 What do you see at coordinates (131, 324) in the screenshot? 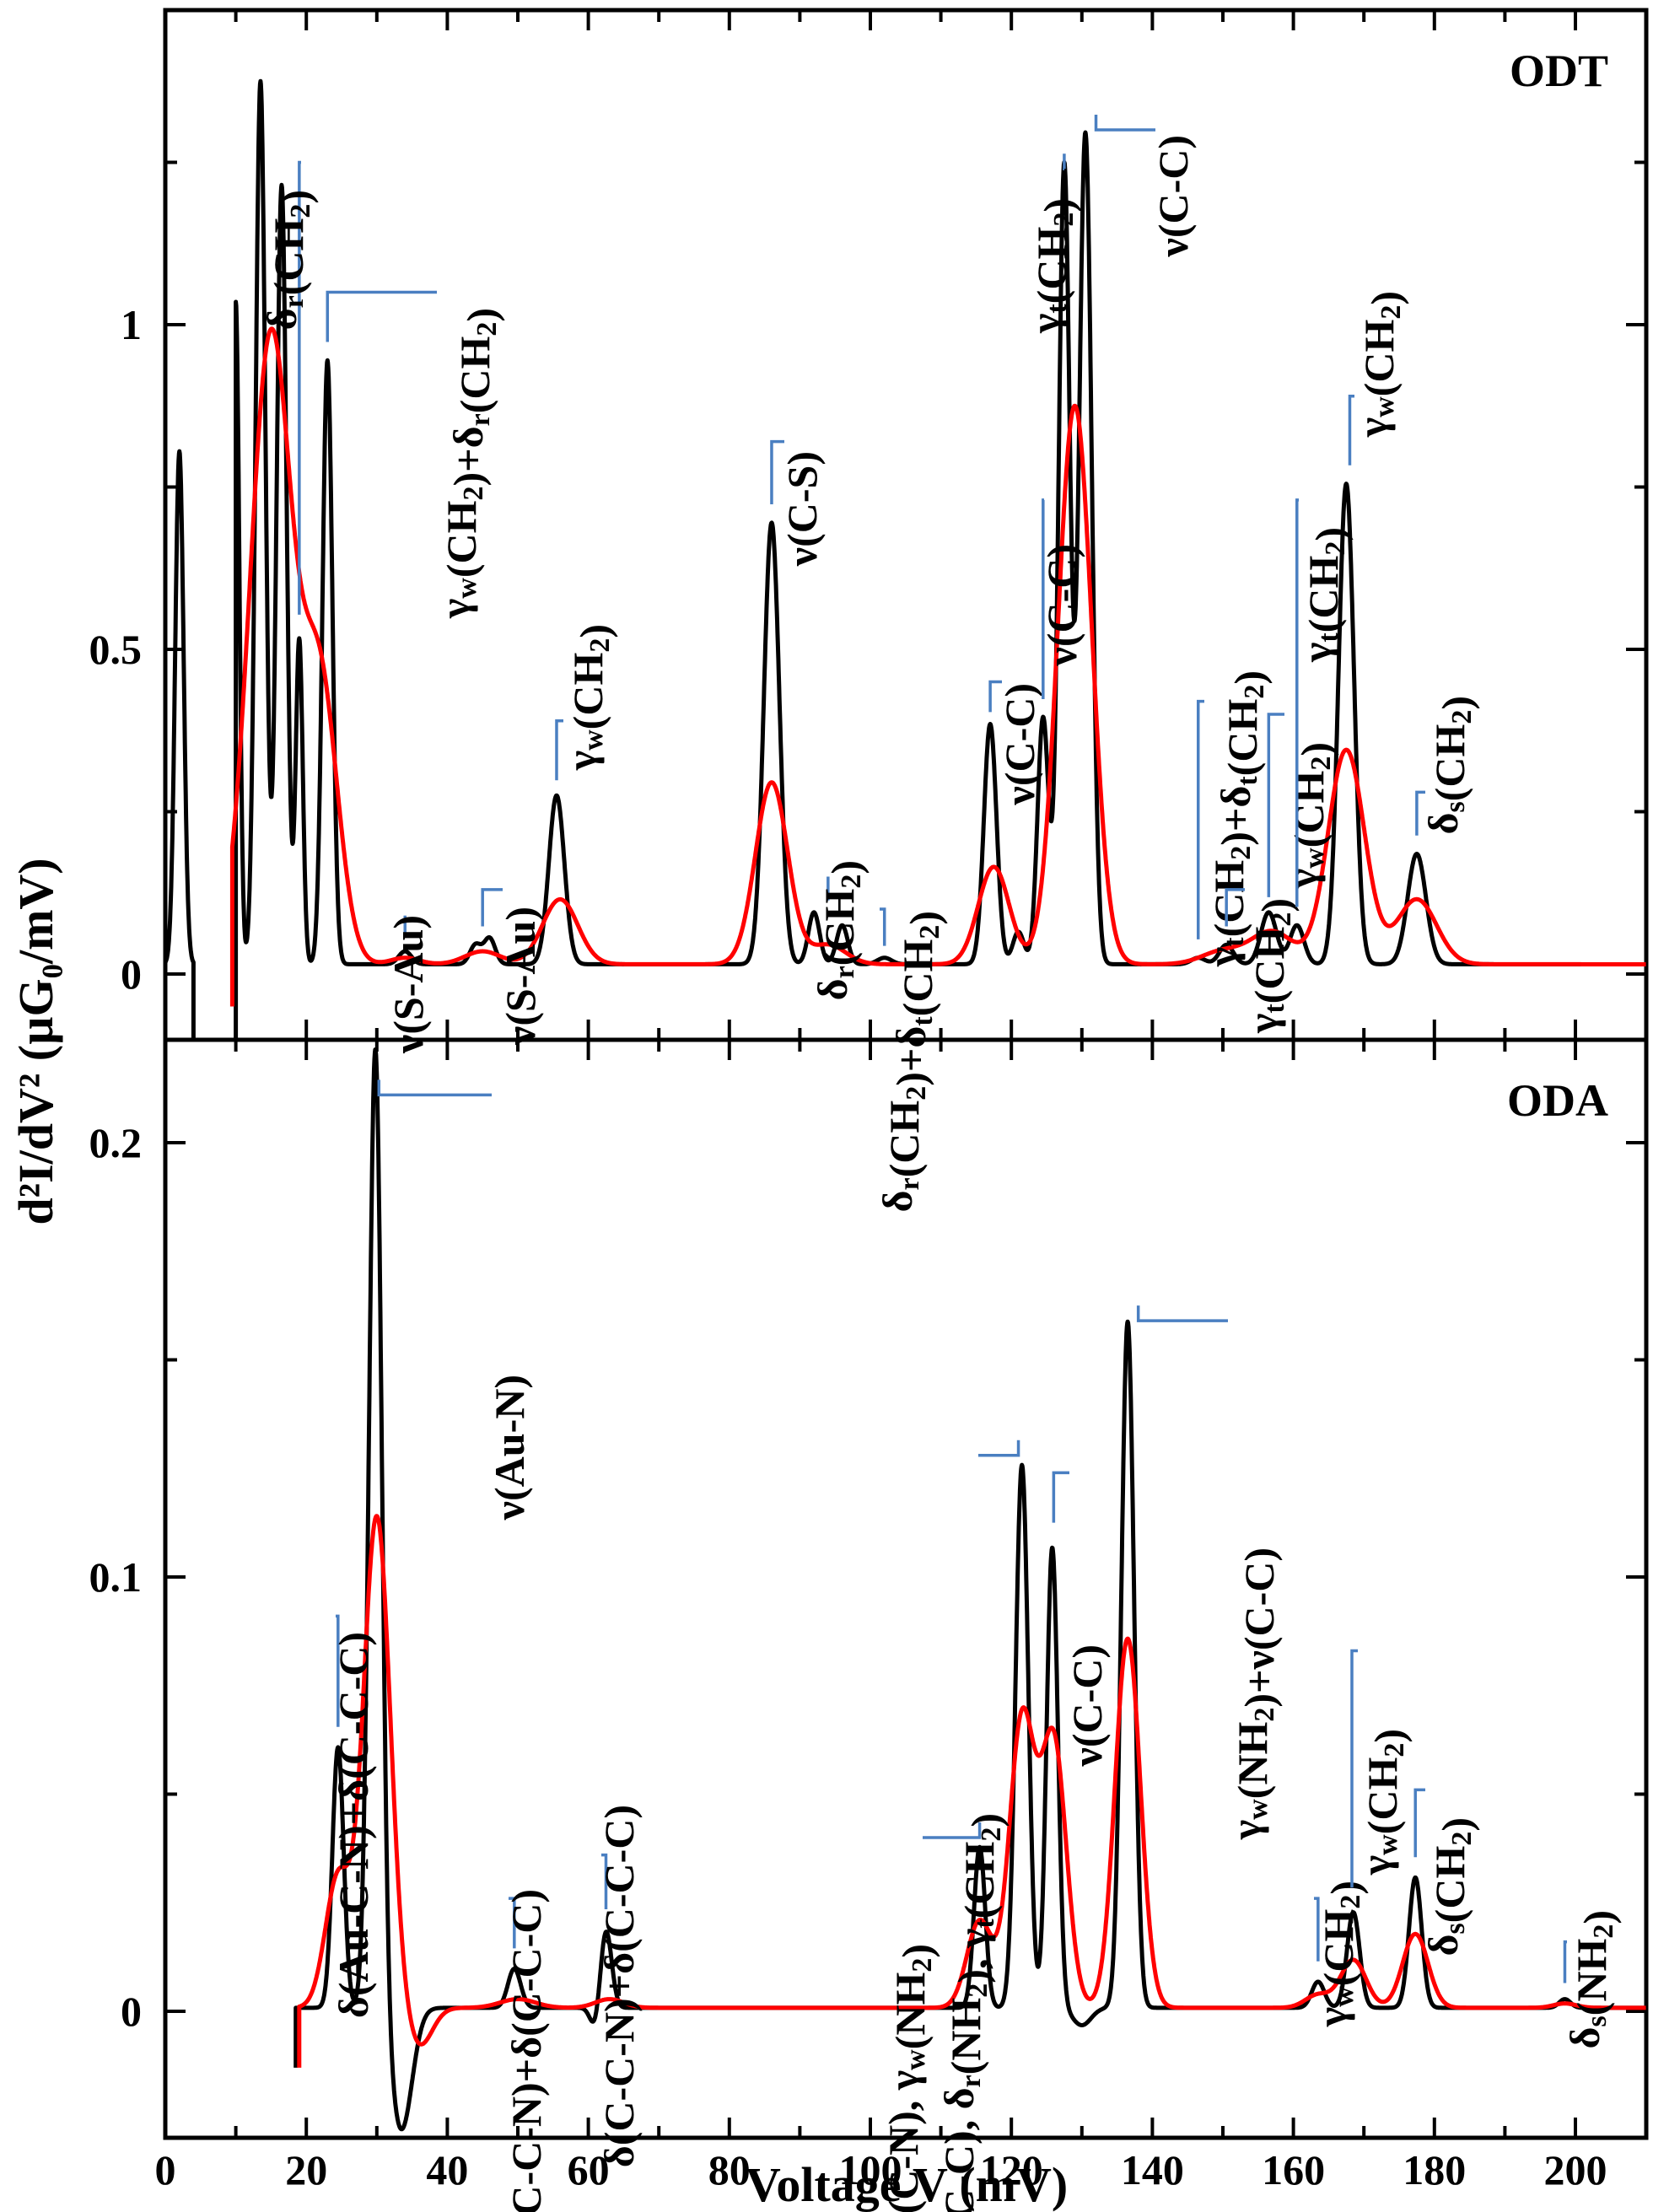
I see `y-tick-label: 1` at bounding box center [131, 324].